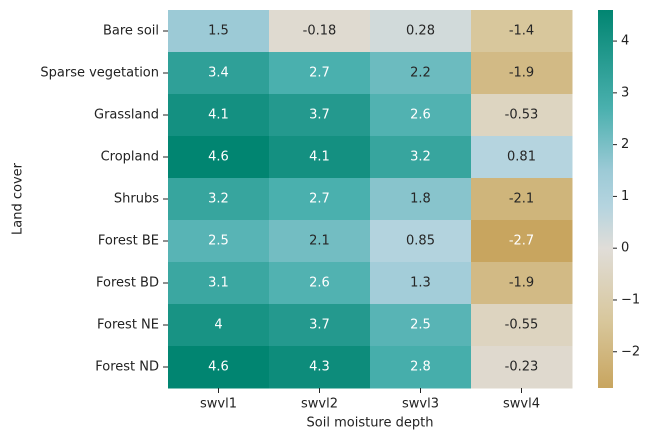 The image size is (646, 433). Describe the element at coordinates (605, 199) in the screenshot. I see `colorbar` at that location.